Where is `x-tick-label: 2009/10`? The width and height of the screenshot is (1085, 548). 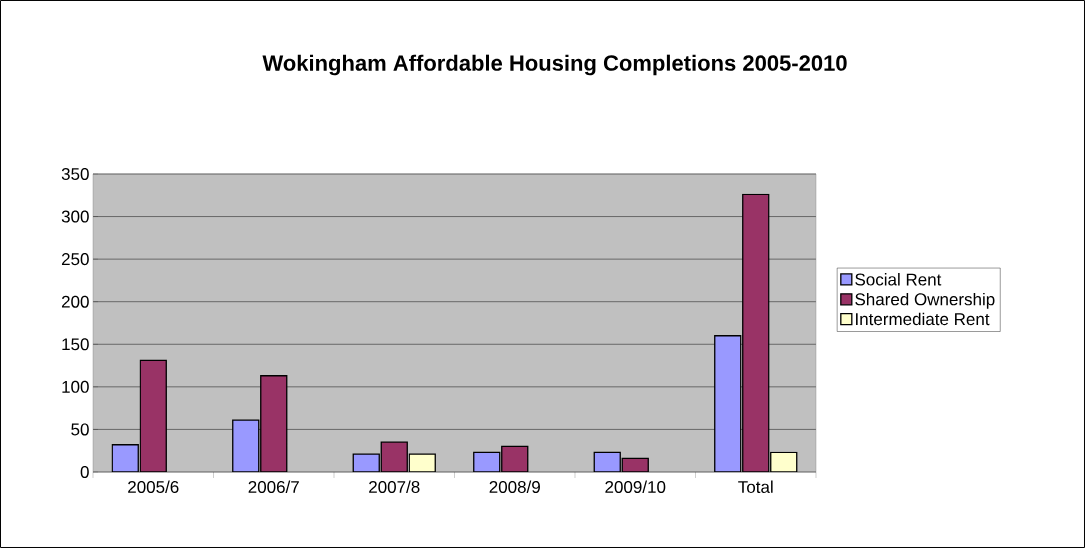
x-tick-label: 2009/10 is located at coordinates (635, 487).